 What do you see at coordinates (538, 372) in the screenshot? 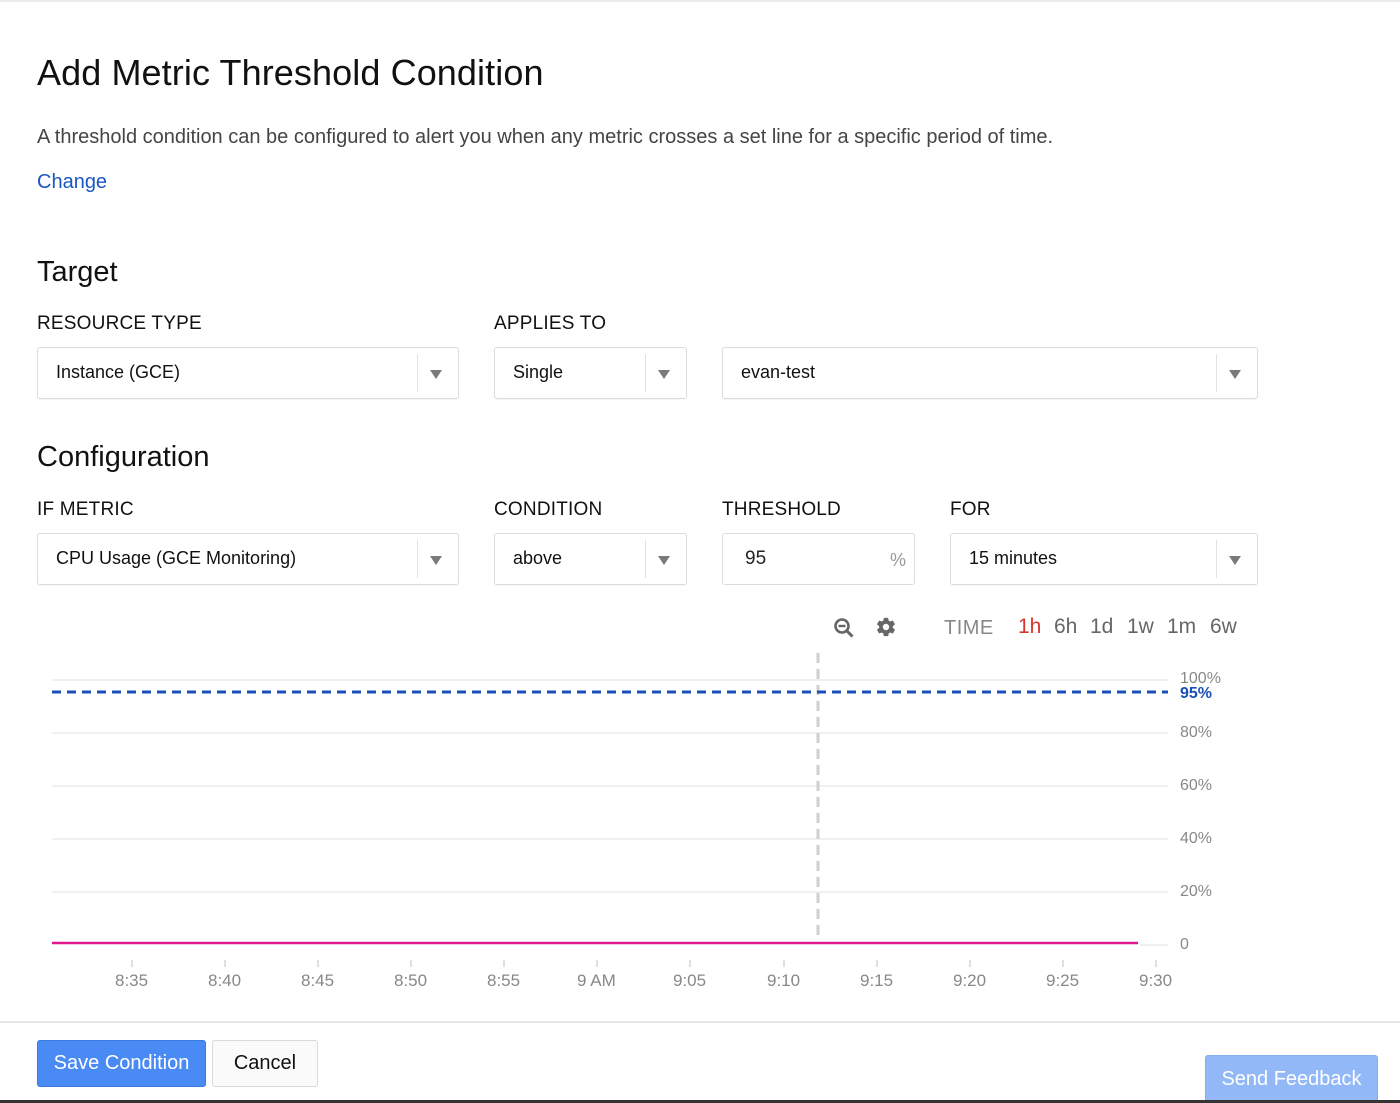
I see `applies-to-value: Single` at bounding box center [538, 372].